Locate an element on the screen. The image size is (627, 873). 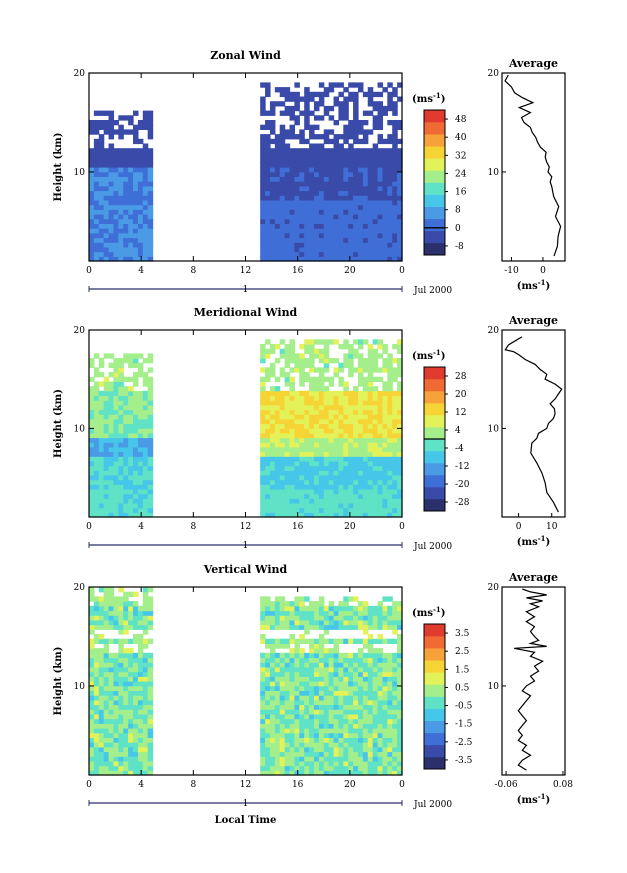
y-tick-label: 10 is located at coordinates (80, 687).